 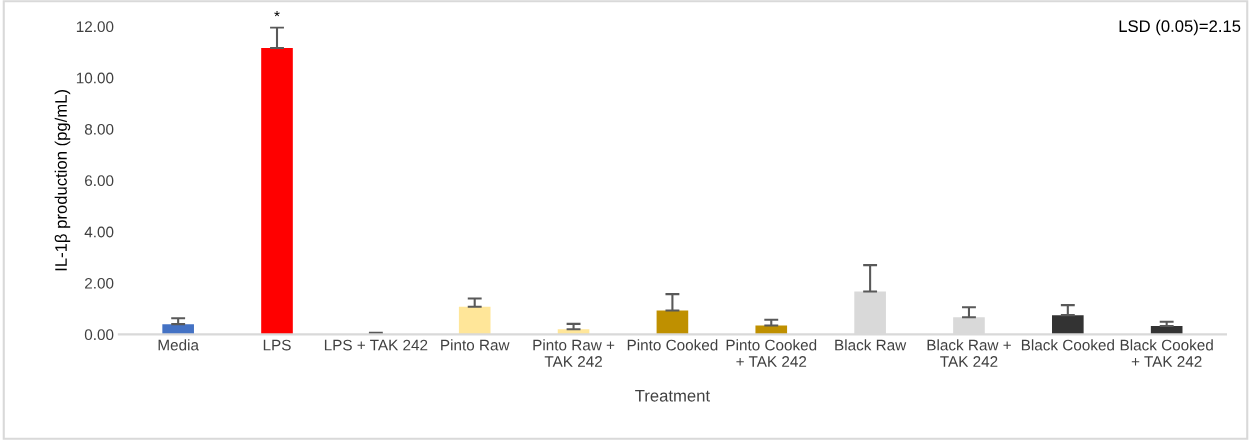 What do you see at coordinates (672, 396) in the screenshot?
I see `x-axis-title: Treatment` at bounding box center [672, 396].